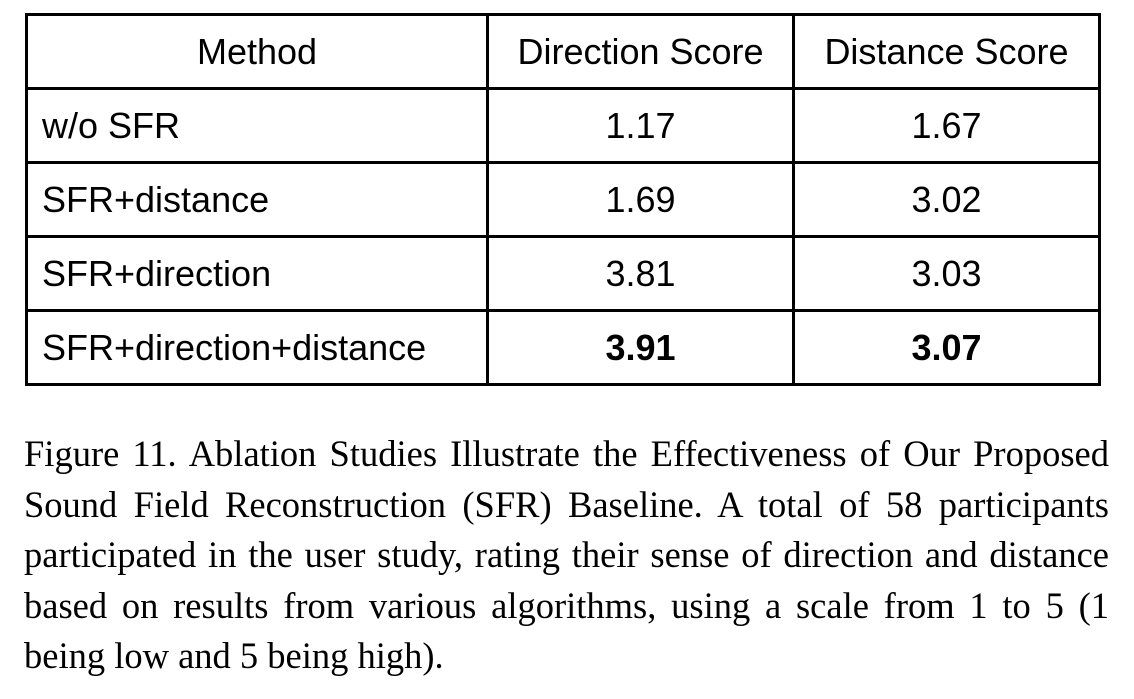 The image size is (1134, 699). I want to click on distance-score-cell: 1.67, so click(946, 125).